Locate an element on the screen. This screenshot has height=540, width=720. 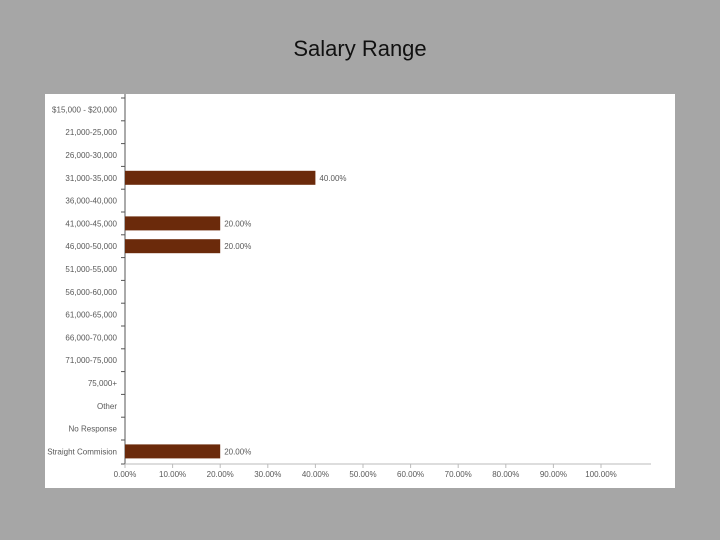
x-tick-label: 100.00% is located at coordinates (601, 474).